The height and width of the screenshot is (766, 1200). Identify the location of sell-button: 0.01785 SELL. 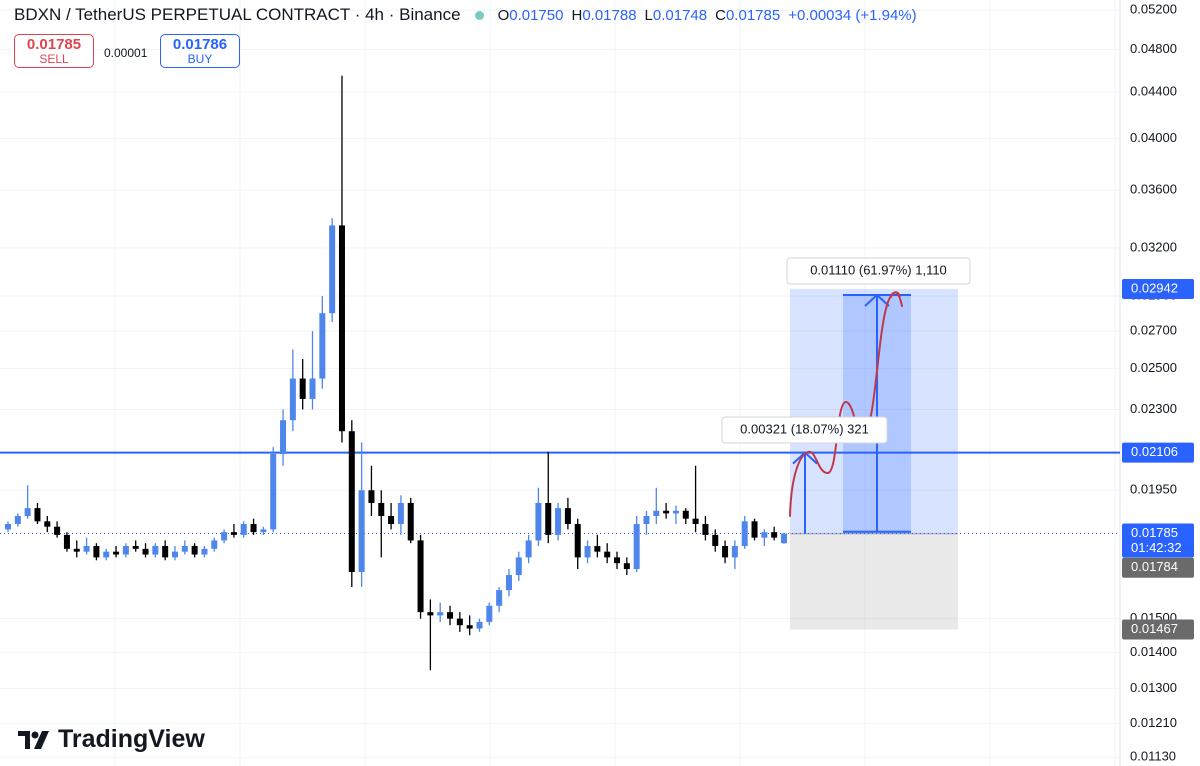
(54, 51).